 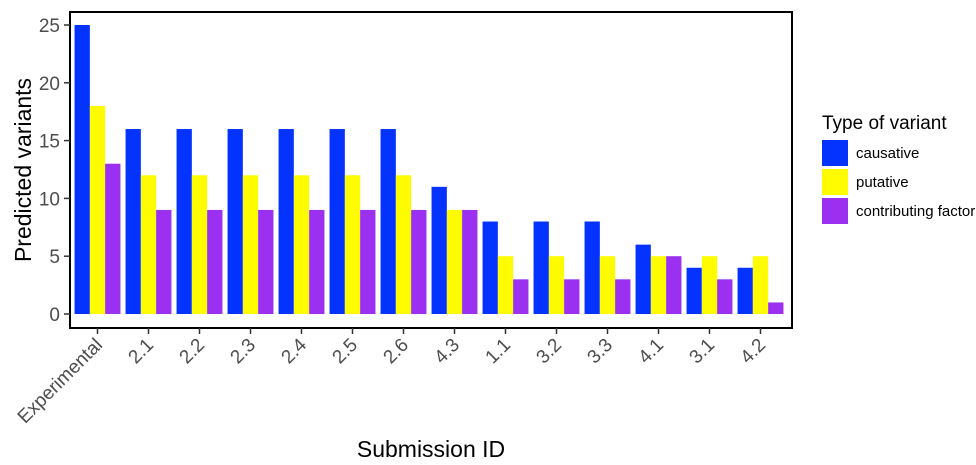 What do you see at coordinates (54, 315) in the screenshot?
I see `y-tick-label: 0` at bounding box center [54, 315].